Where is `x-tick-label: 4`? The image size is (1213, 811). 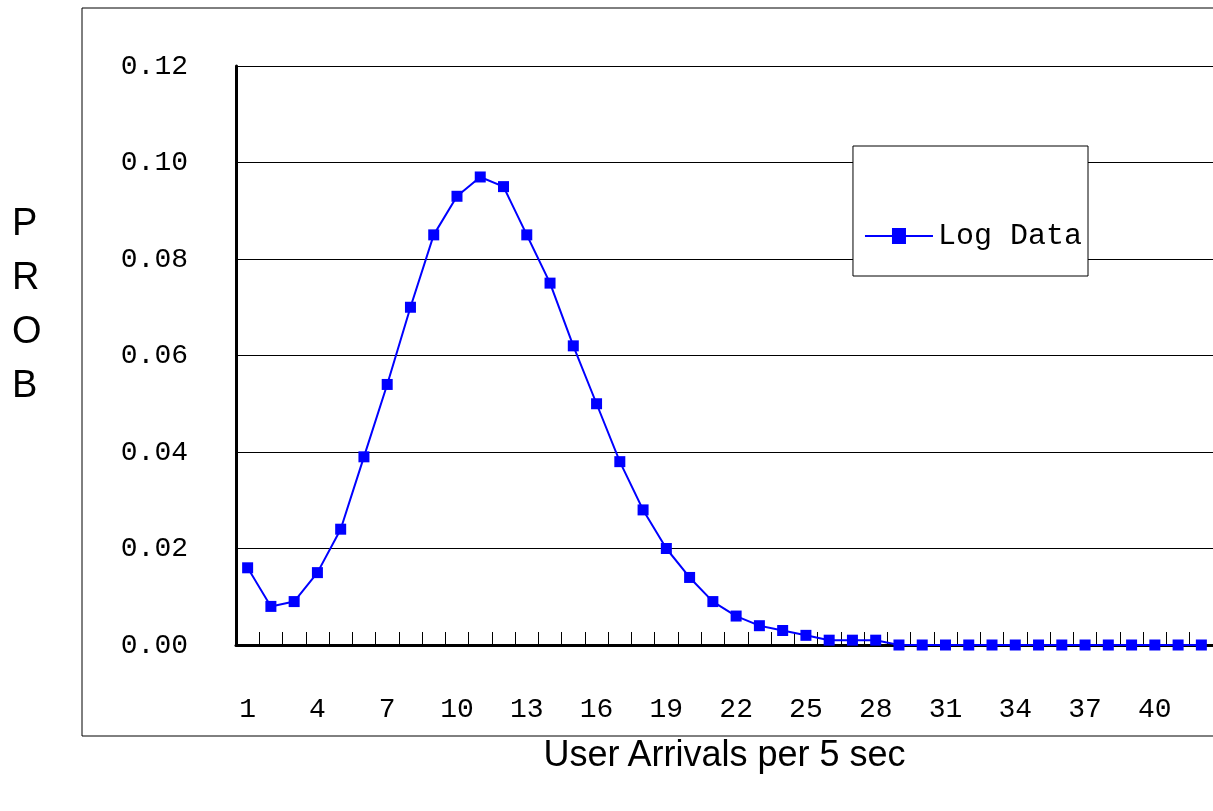 x-tick-label: 4 is located at coordinates (317, 709).